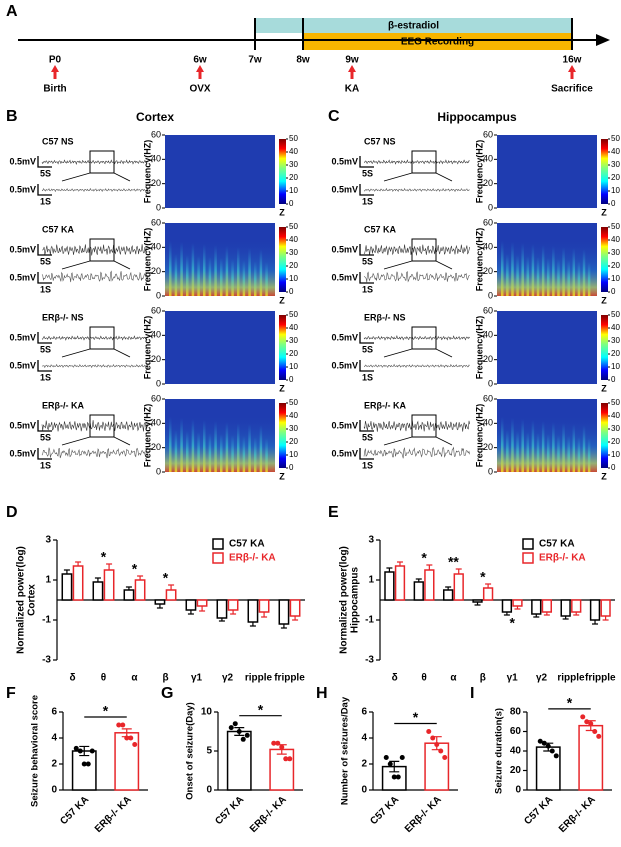 This screenshot has height=847, width=621. I want to click on zoom-box, so click(424, 250).